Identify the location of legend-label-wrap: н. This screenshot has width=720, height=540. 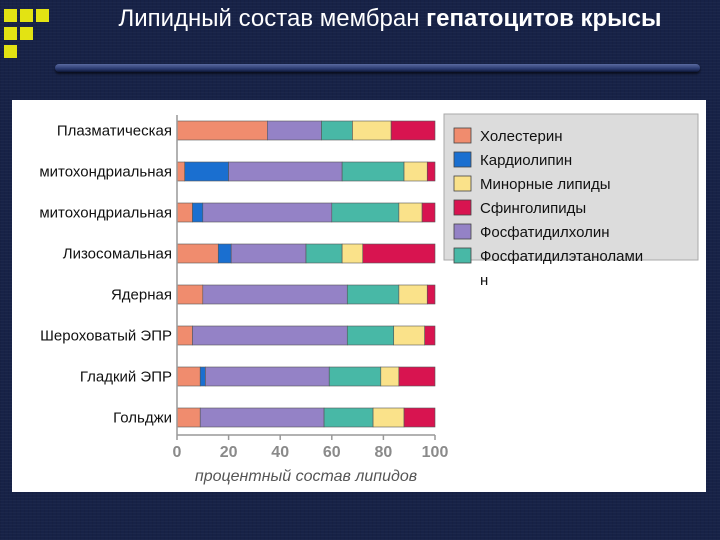
(484, 280).